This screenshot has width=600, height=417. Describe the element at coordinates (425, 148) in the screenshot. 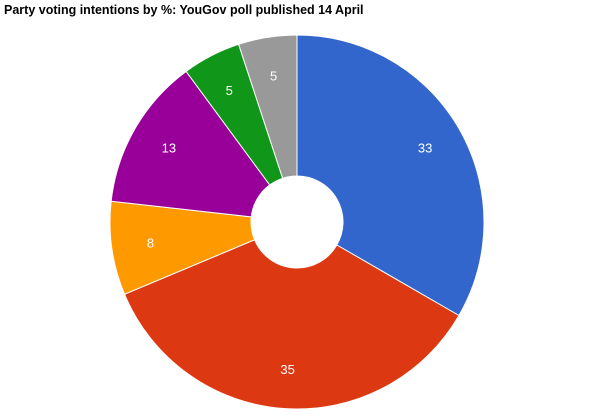

I see `slice-label-0: 33` at that location.